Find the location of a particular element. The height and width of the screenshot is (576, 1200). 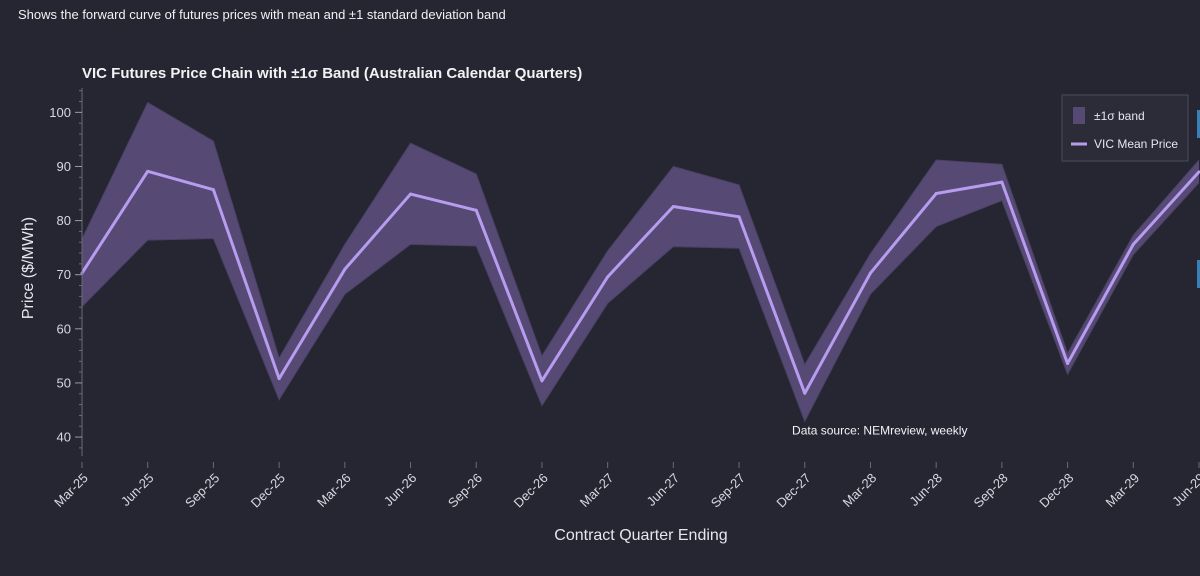

legend: ±1σ band VIC Mean Price is located at coordinates (1125, 128).